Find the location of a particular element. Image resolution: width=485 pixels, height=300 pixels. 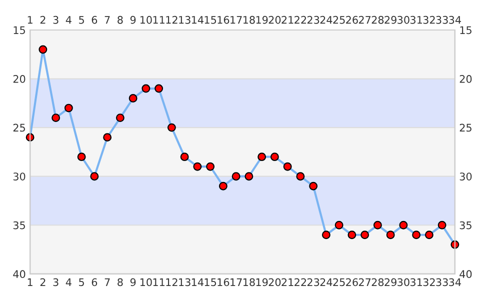

x-tick-label: 33 is located at coordinates (442, 282).